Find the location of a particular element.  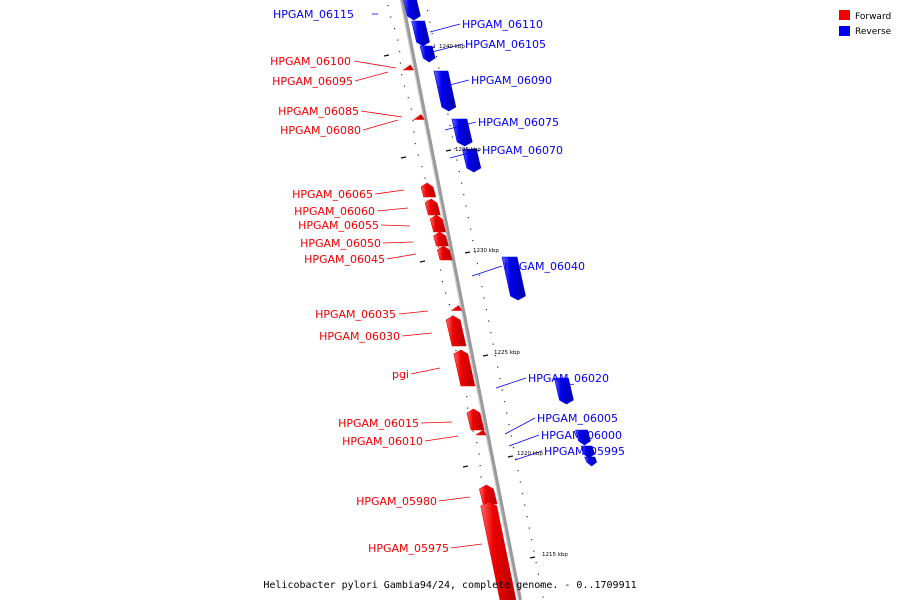

gene-label-HPGAM_06020: HPGAM_06020 is located at coordinates (568, 378).